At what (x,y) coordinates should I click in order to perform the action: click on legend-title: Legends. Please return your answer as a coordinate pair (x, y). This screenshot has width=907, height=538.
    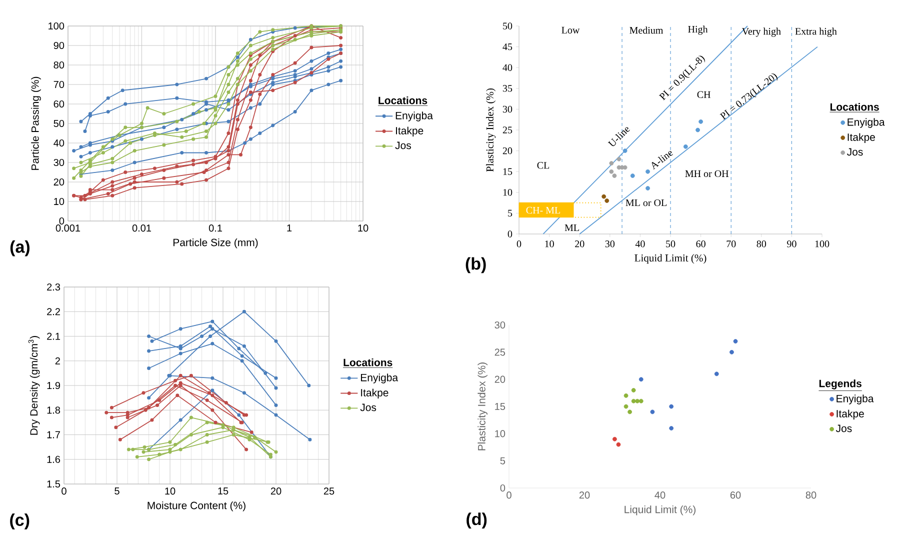
    Looking at the image, I should click on (840, 384).